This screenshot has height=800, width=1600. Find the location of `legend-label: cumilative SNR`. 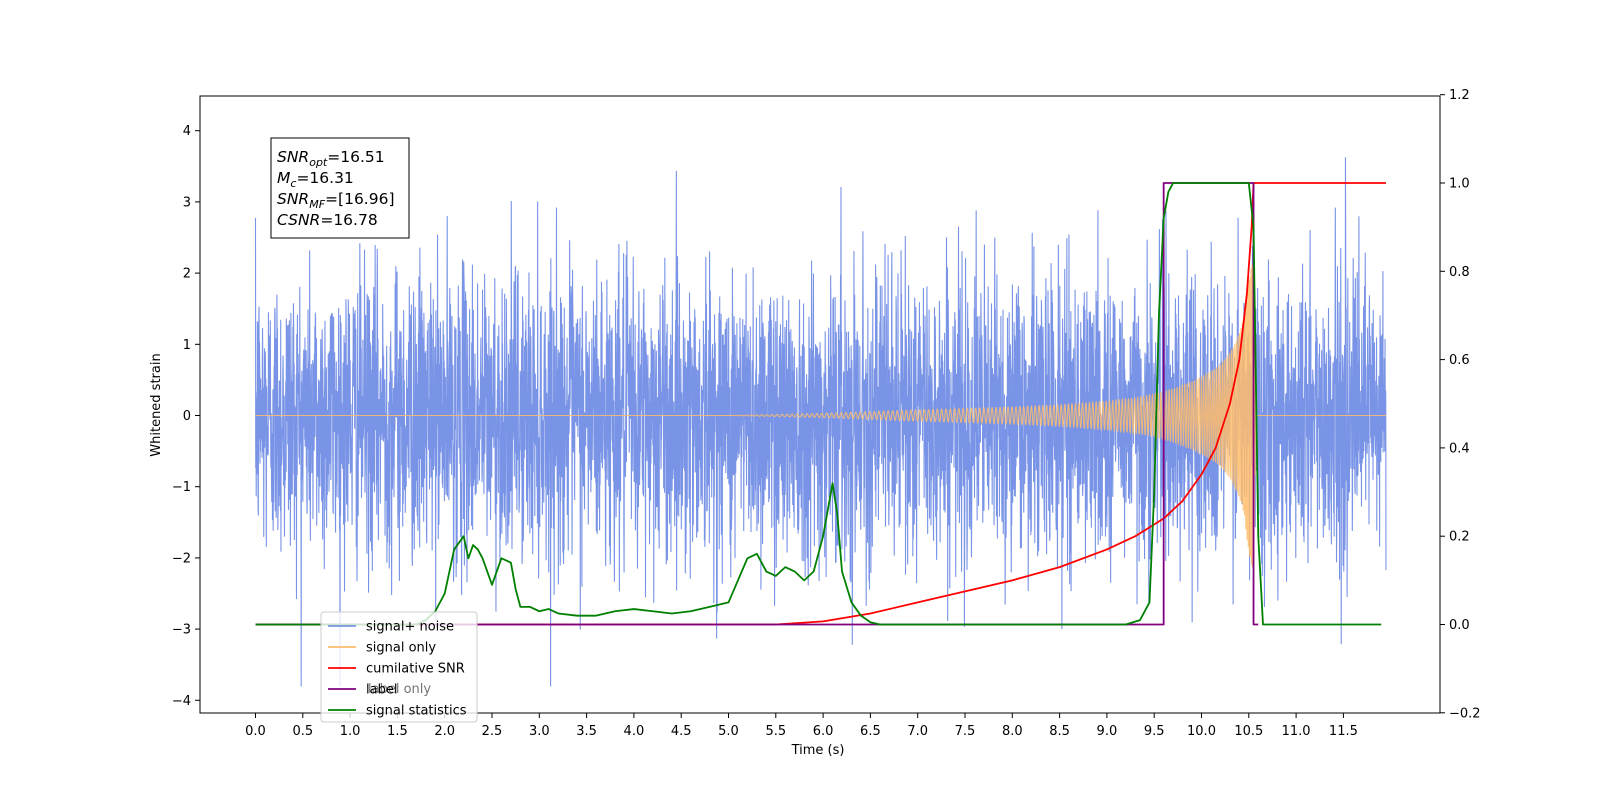

legend-label: cumilative SNR is located at coordinates (415, 669).